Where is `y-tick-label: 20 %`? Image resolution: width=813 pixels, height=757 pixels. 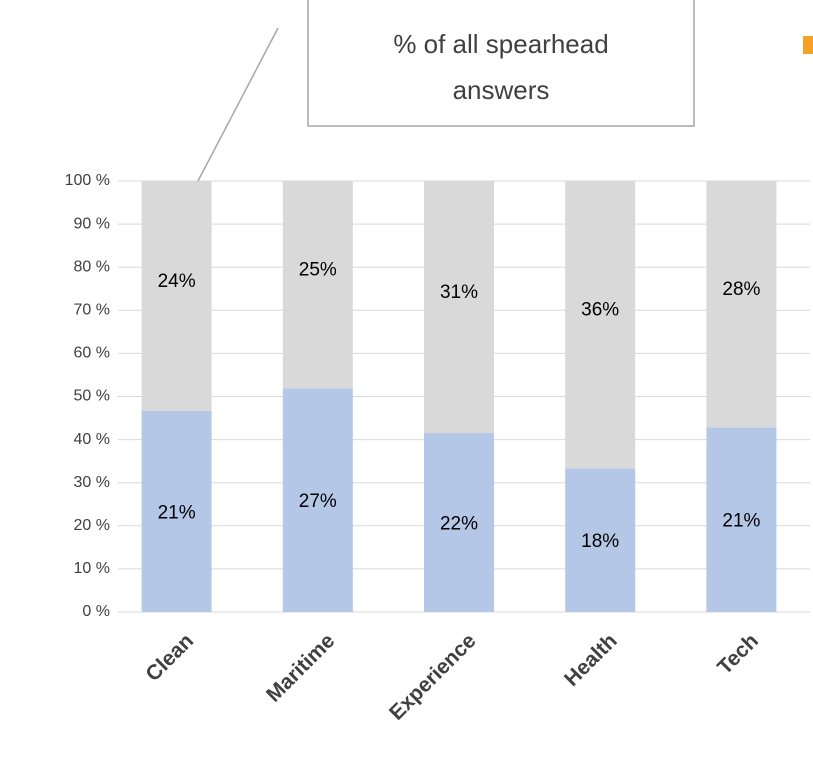
y-tick-label: 20 % is located at coordinates (92, 525).